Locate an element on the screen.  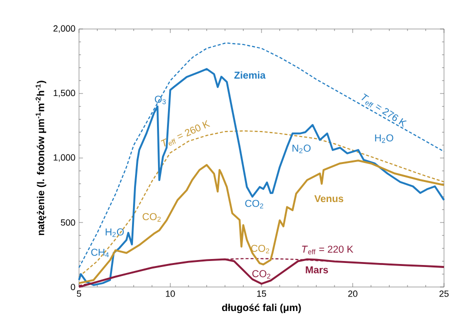
annotation: O$_{3}$ is located at coordinates (160, 100).